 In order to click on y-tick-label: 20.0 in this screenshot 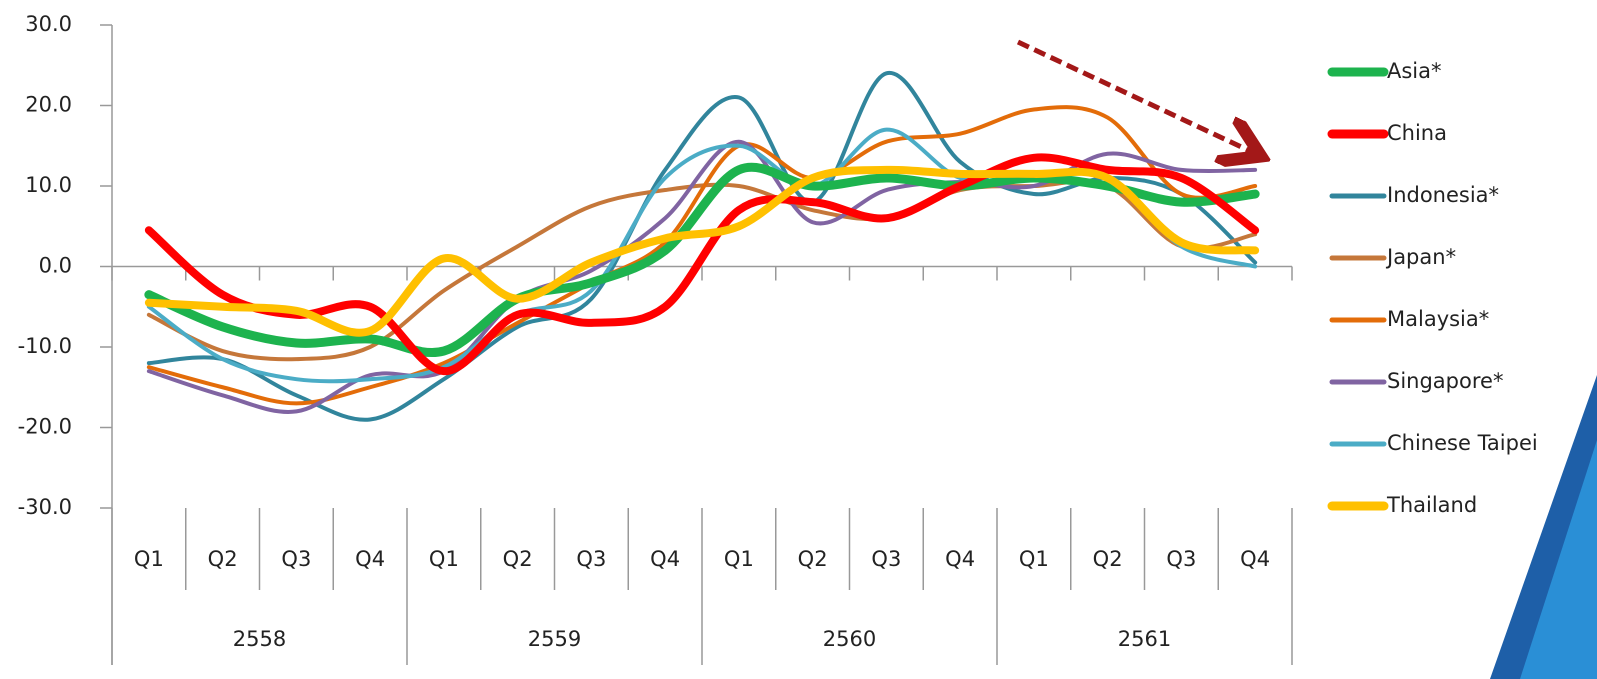, I will do `click(48, 105)`.